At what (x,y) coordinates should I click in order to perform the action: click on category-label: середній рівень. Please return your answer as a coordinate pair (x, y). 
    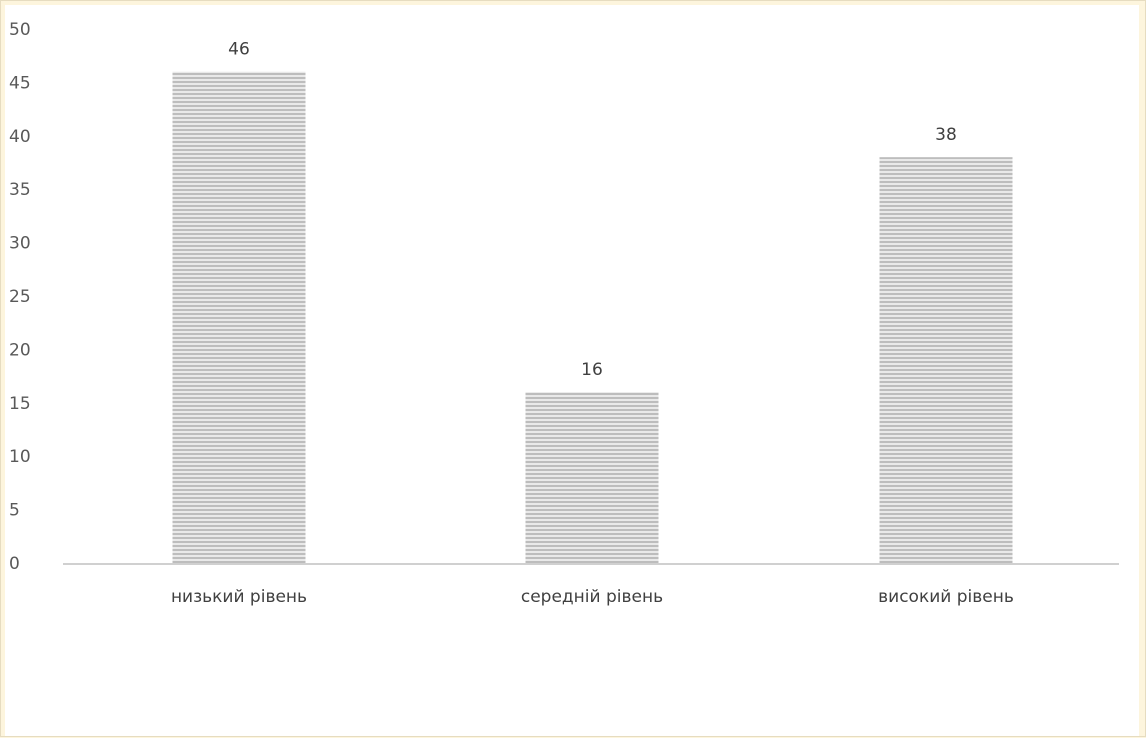
    Looking at the image, I should click on (592, 597).